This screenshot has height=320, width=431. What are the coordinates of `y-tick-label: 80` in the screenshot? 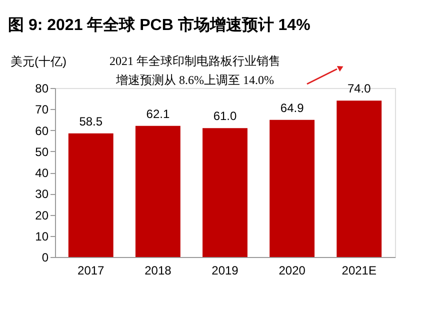 It's located at (42, 89).